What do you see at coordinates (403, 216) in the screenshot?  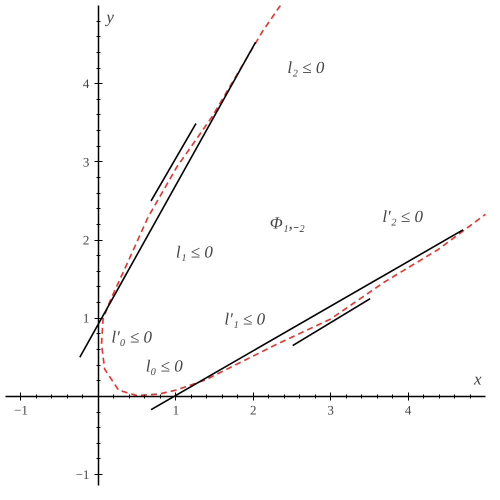 I see `annotation: l′₂ ≤ 0` at bounding box center [403, 216].